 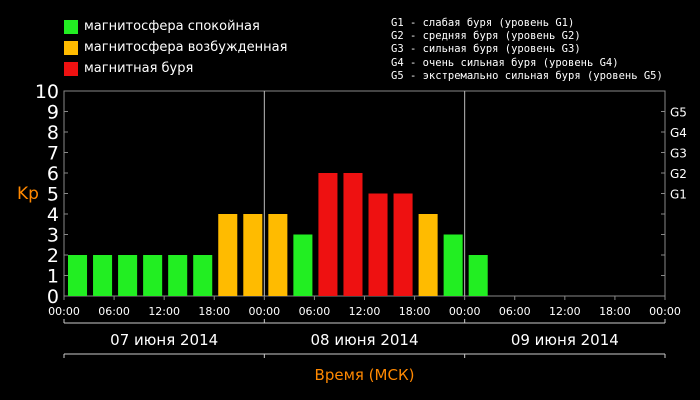 I want to click on g-tick-label: G1, so click(x=678, y=195).